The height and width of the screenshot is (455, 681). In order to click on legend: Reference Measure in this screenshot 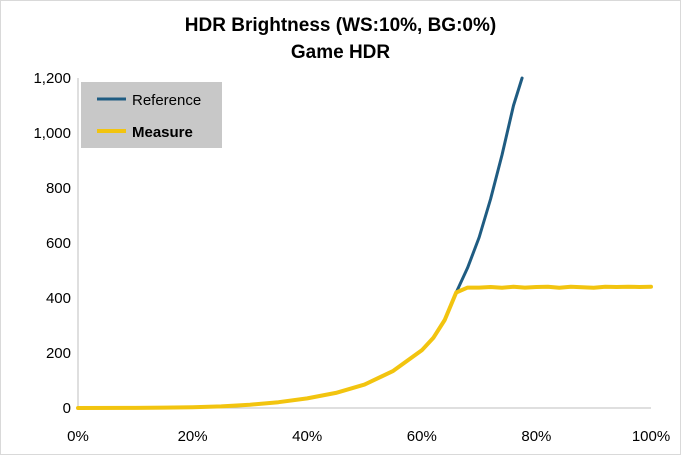, I will do `click(151, 115)`.